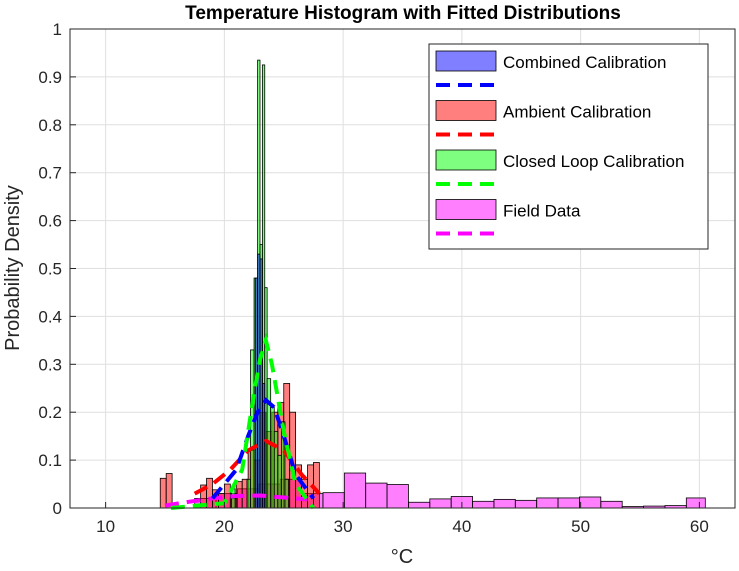 The image size is (739, 571). Describe the element at coordinates (50, 364) in the screenshot. I see `y-tick-label-3: 0.3` at that location.